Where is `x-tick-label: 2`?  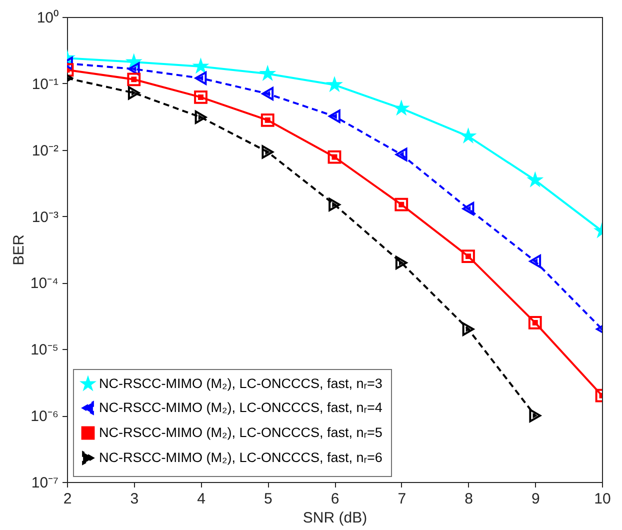 x-tick-label: 2 is located at coordinates (67, 499).